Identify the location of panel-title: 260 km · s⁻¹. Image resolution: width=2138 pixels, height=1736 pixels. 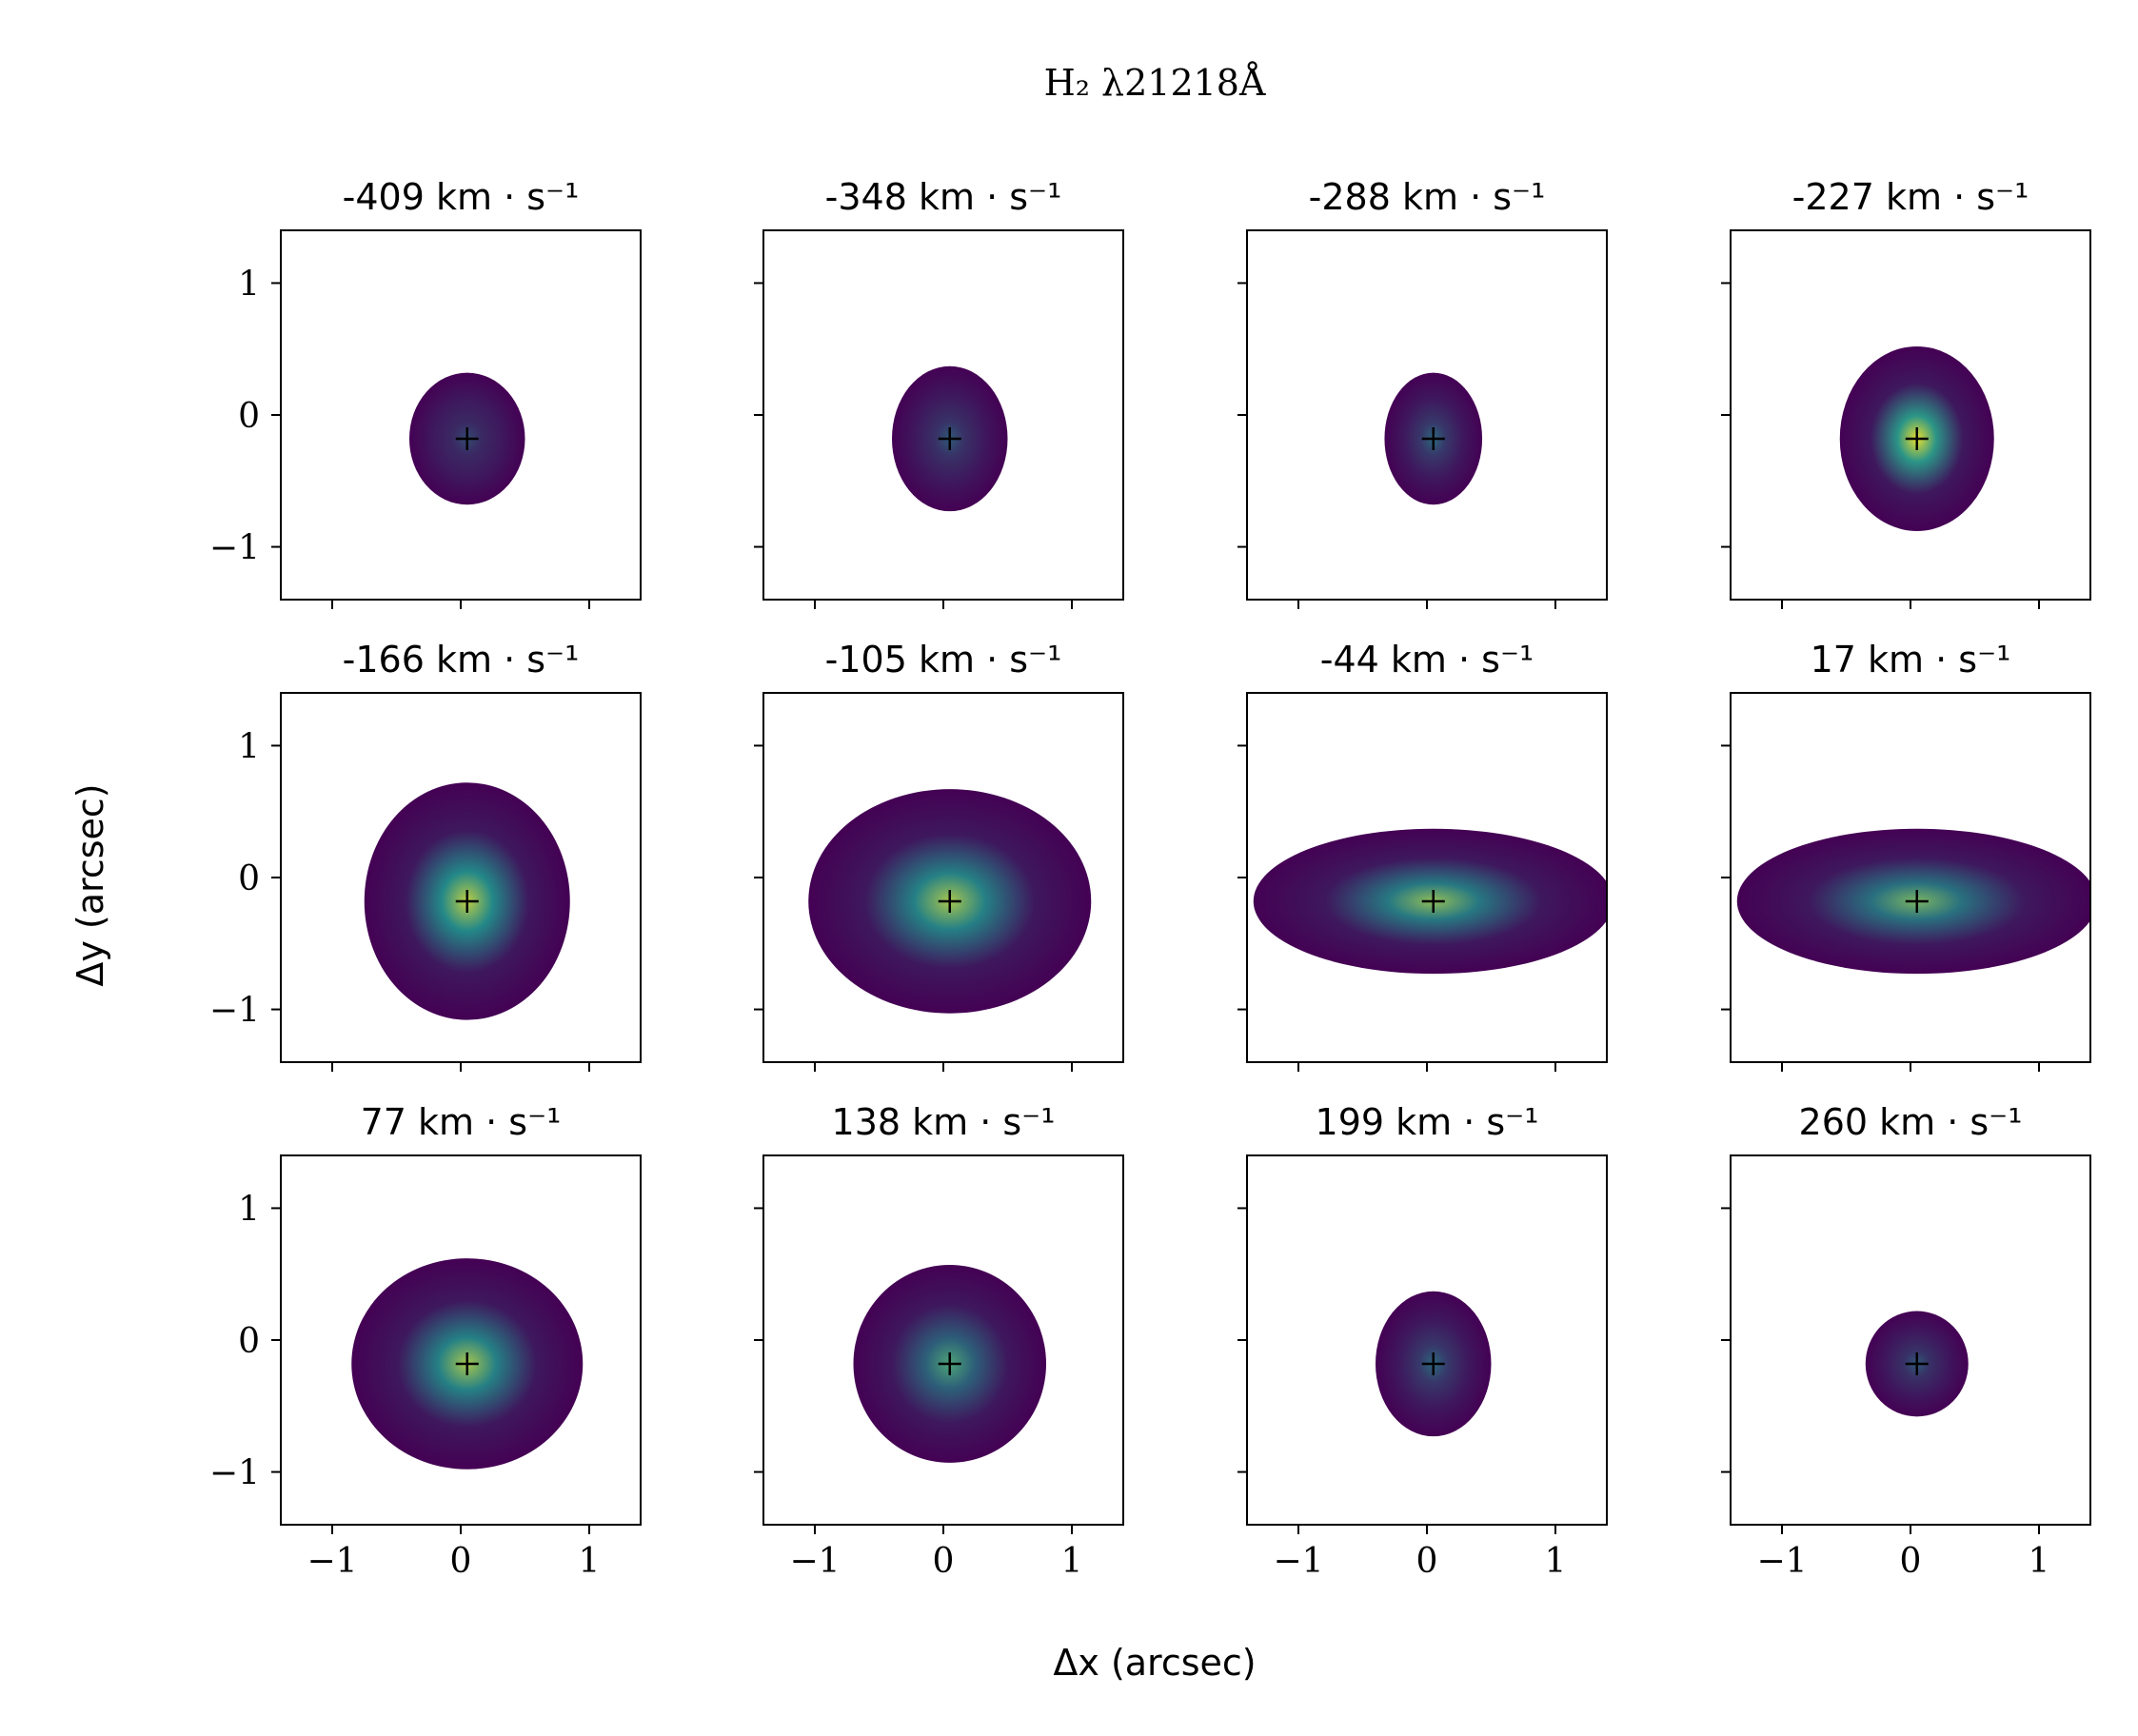
(1911, 1122).